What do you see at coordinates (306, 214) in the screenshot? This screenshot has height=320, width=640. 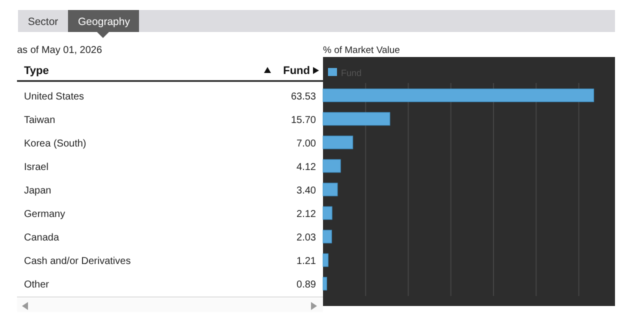 I see `data-label: 2.12` at bounding box center [306, 214].